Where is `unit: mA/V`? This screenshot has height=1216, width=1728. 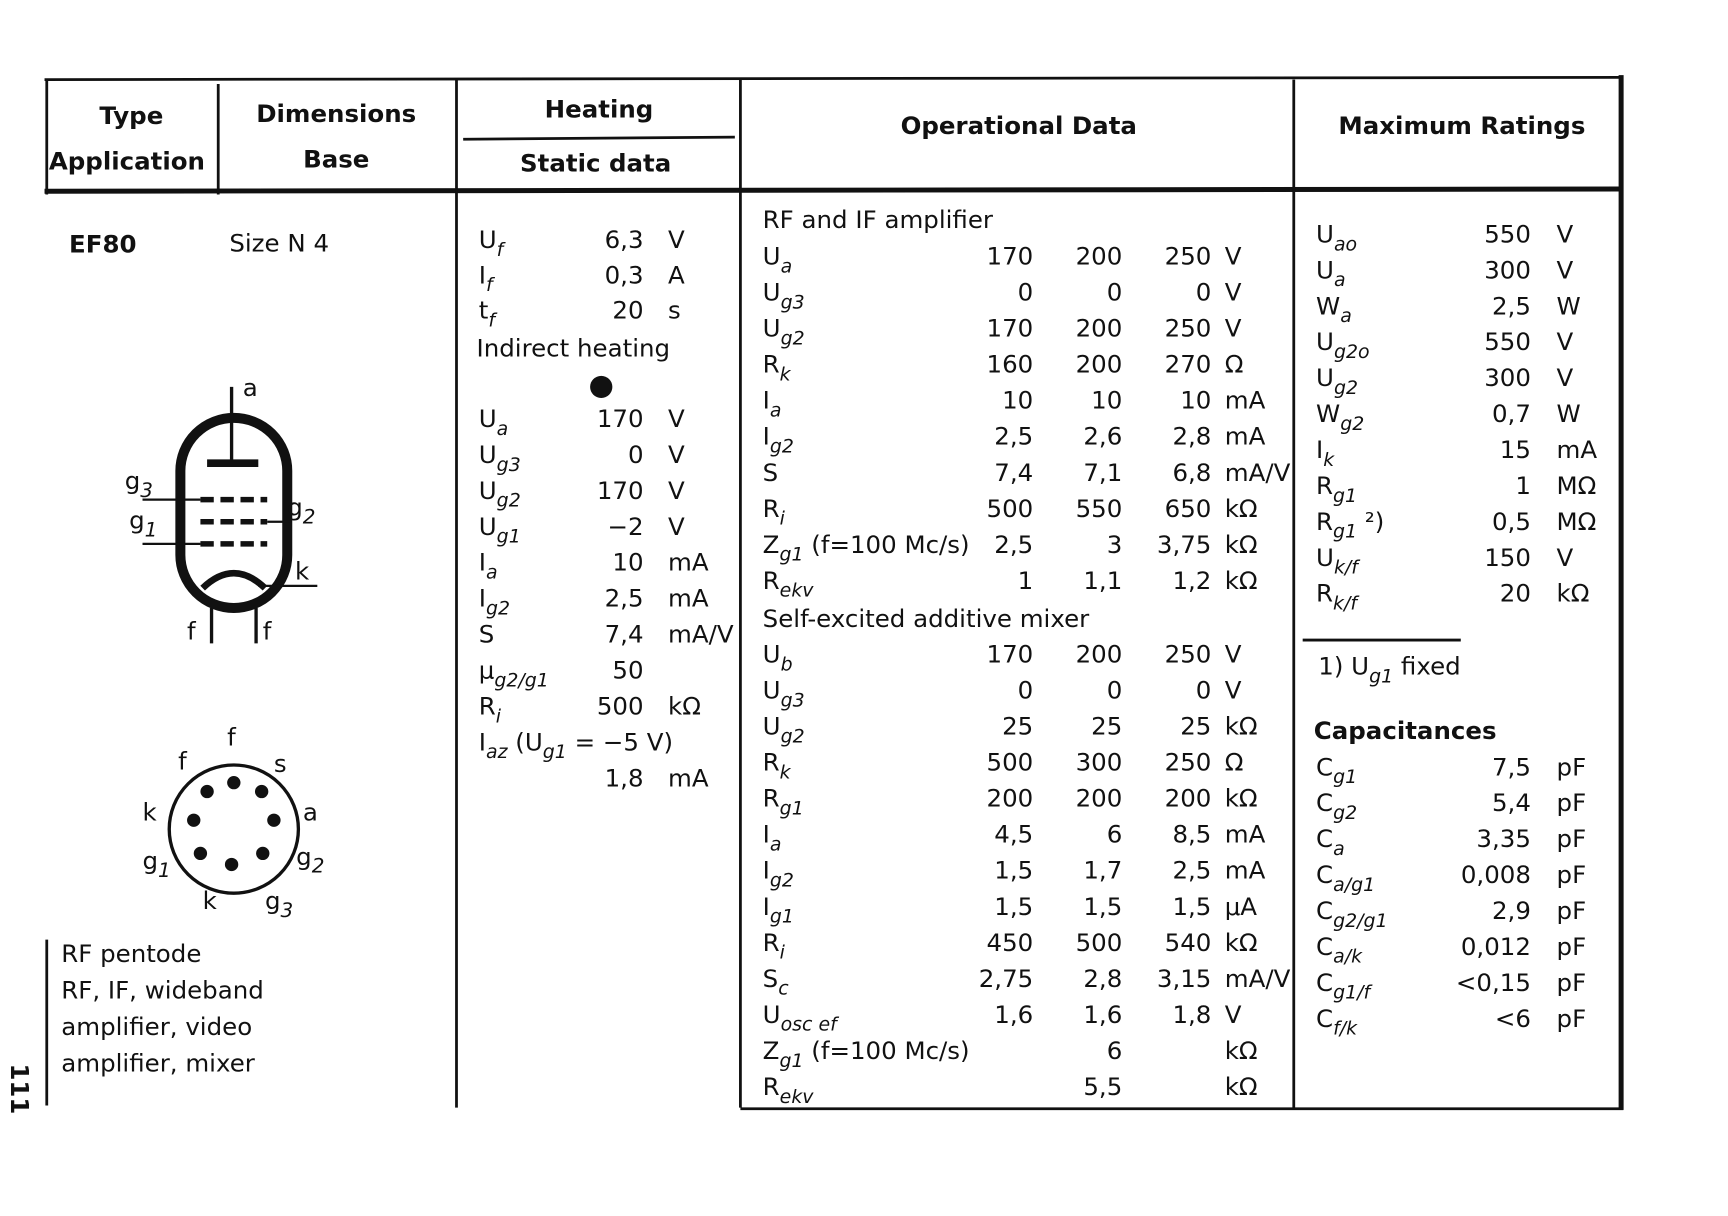 unit: mA/V is located at coordinates (1258, 472).